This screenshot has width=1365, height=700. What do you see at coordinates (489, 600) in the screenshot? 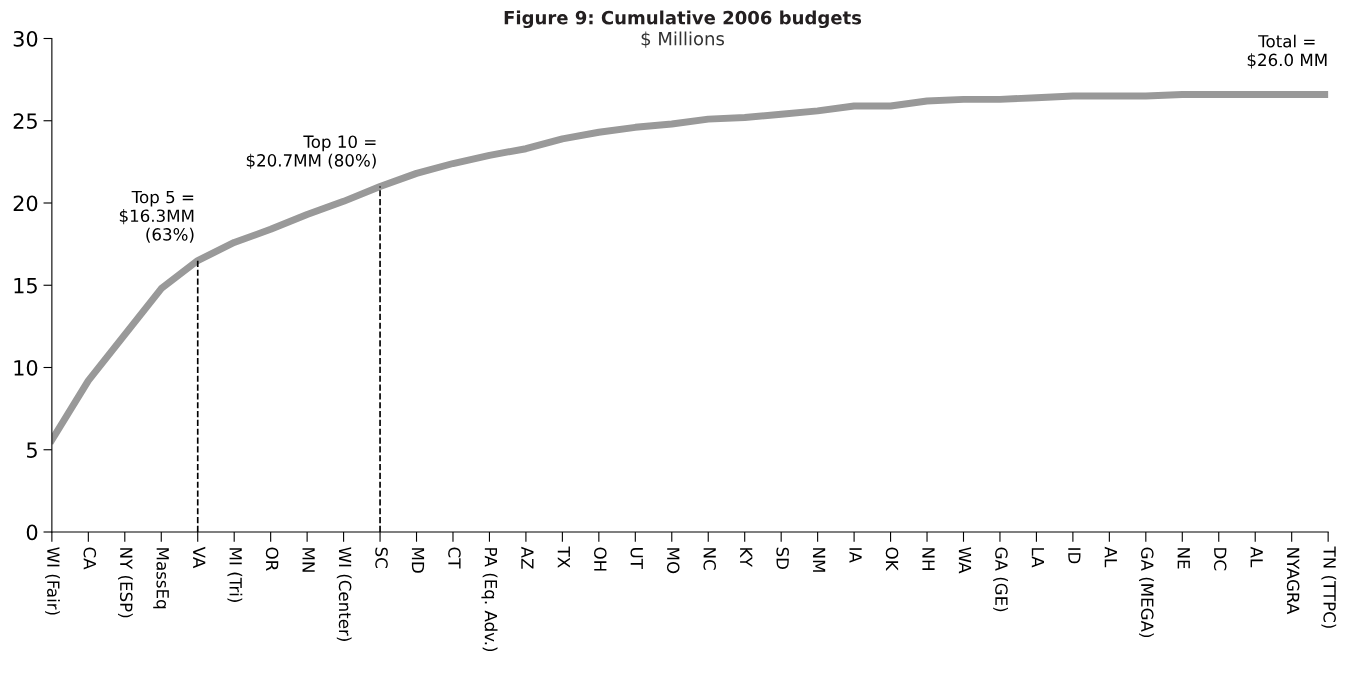
I see `x-tick-label: PA (Eq. Adv.)` at bounding box center [489, 600].